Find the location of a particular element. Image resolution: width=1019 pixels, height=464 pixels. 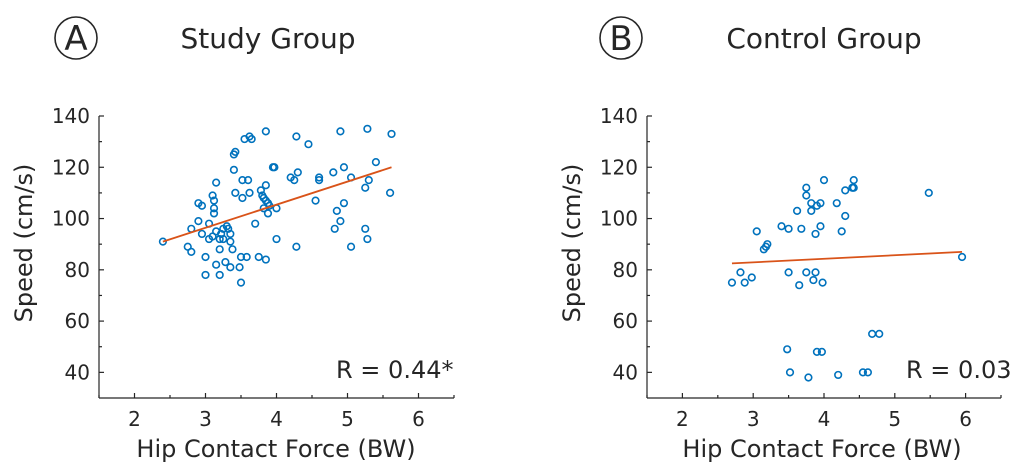

panel-a-ytick-label: 120 is located at coordinates (71, 167).